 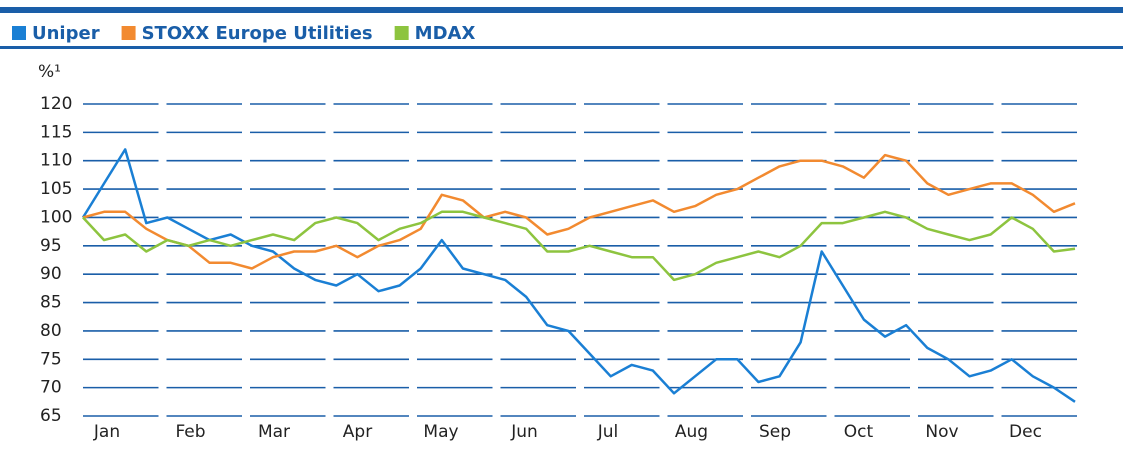 What do you see at coordinates (56, 132) in the screenshot?
I see `y-tick-label: 115` at bounding box center [56, 132].